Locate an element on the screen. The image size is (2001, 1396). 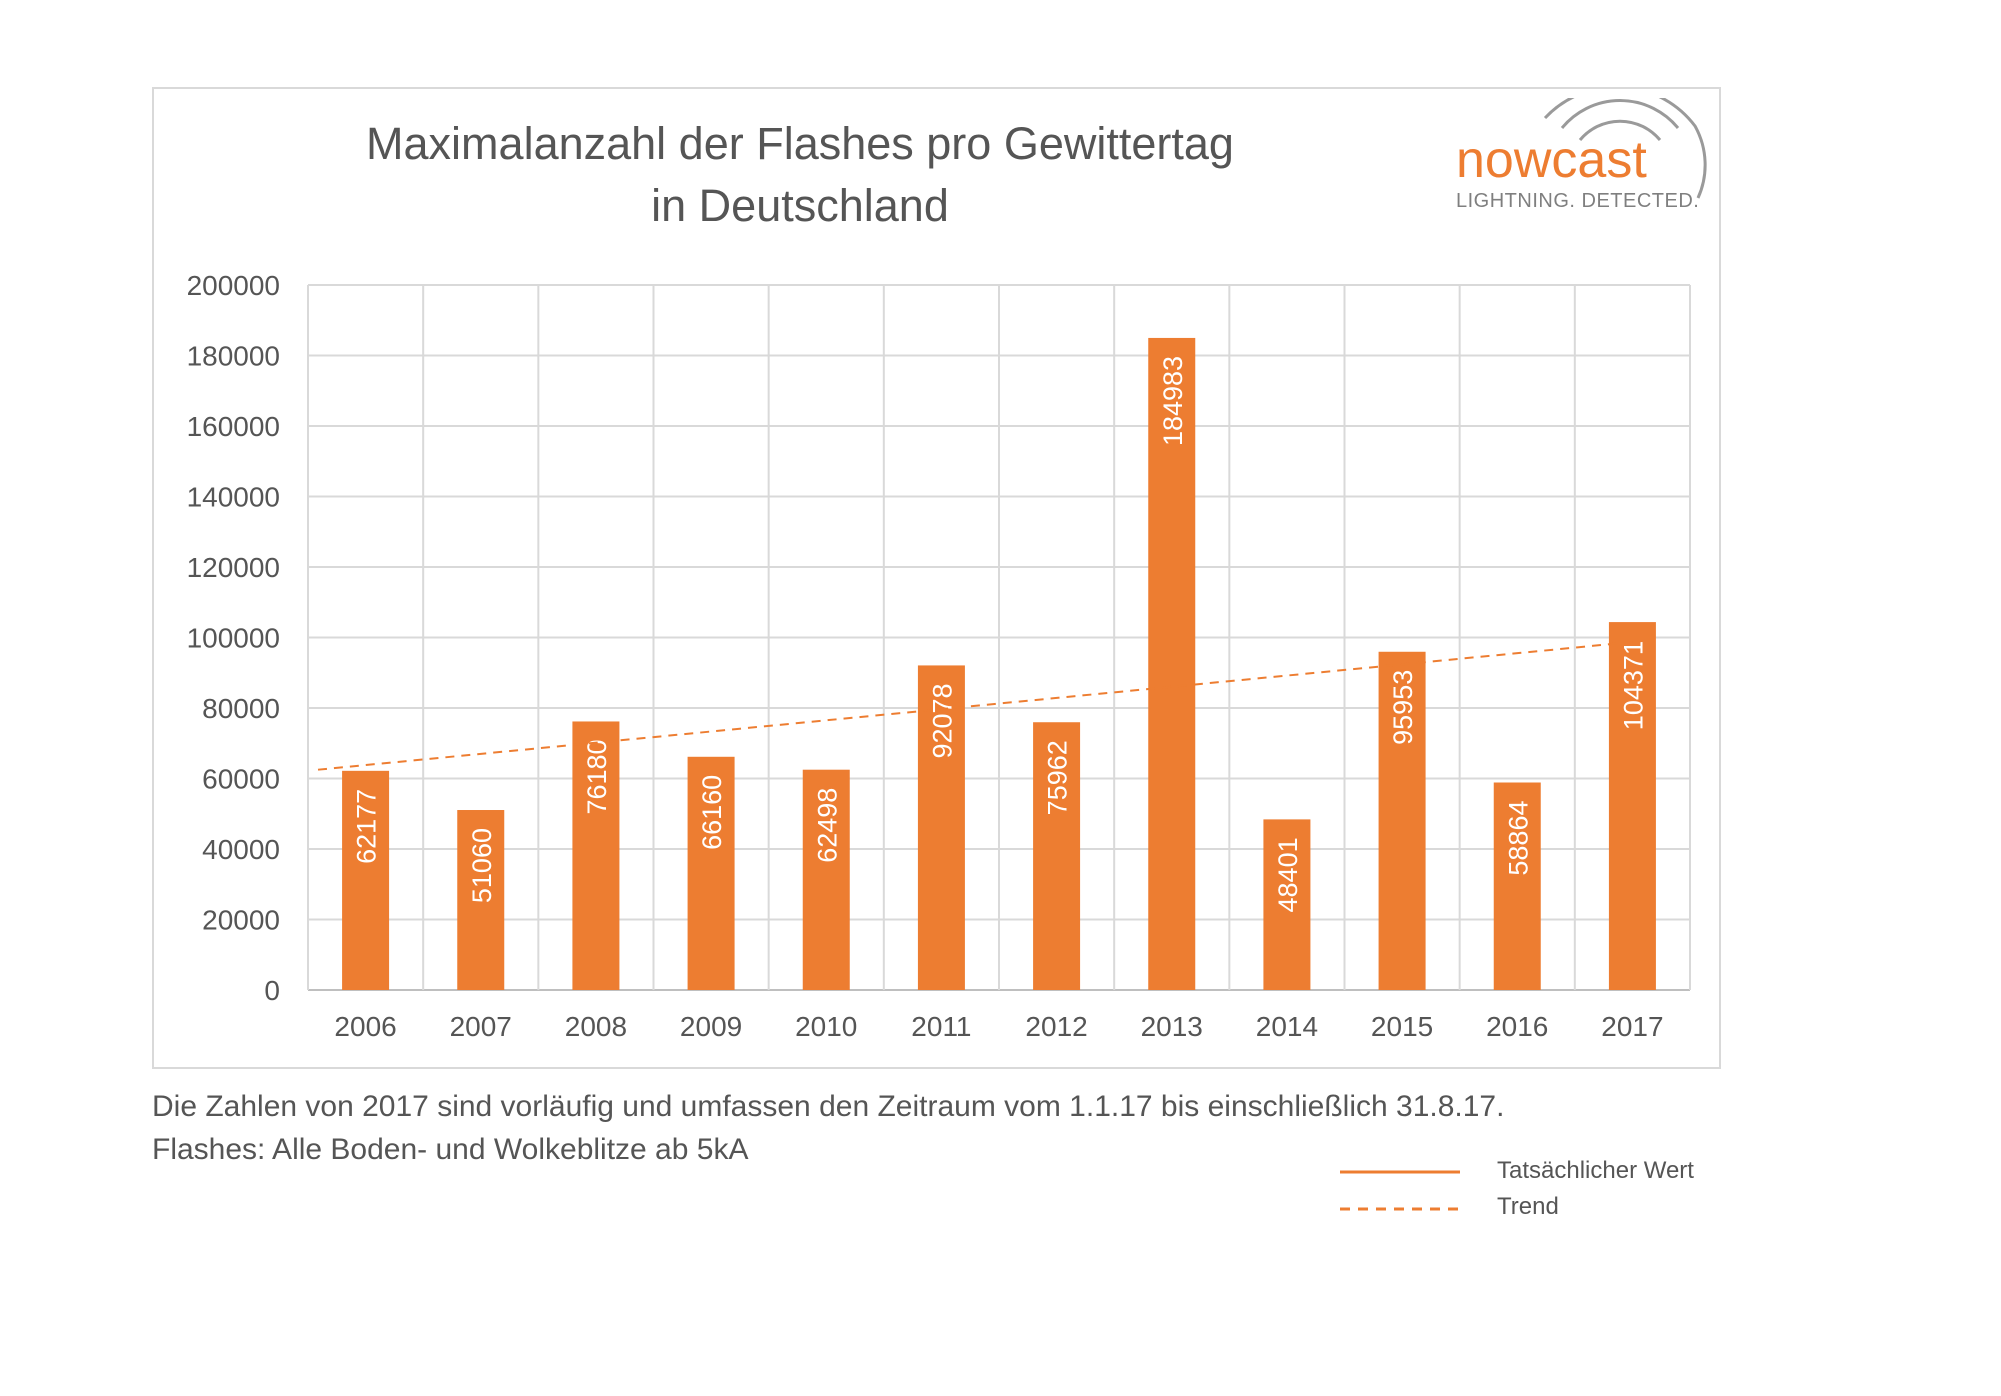
x-tick-label: 2017 is located at coordinates (1632, 1026).